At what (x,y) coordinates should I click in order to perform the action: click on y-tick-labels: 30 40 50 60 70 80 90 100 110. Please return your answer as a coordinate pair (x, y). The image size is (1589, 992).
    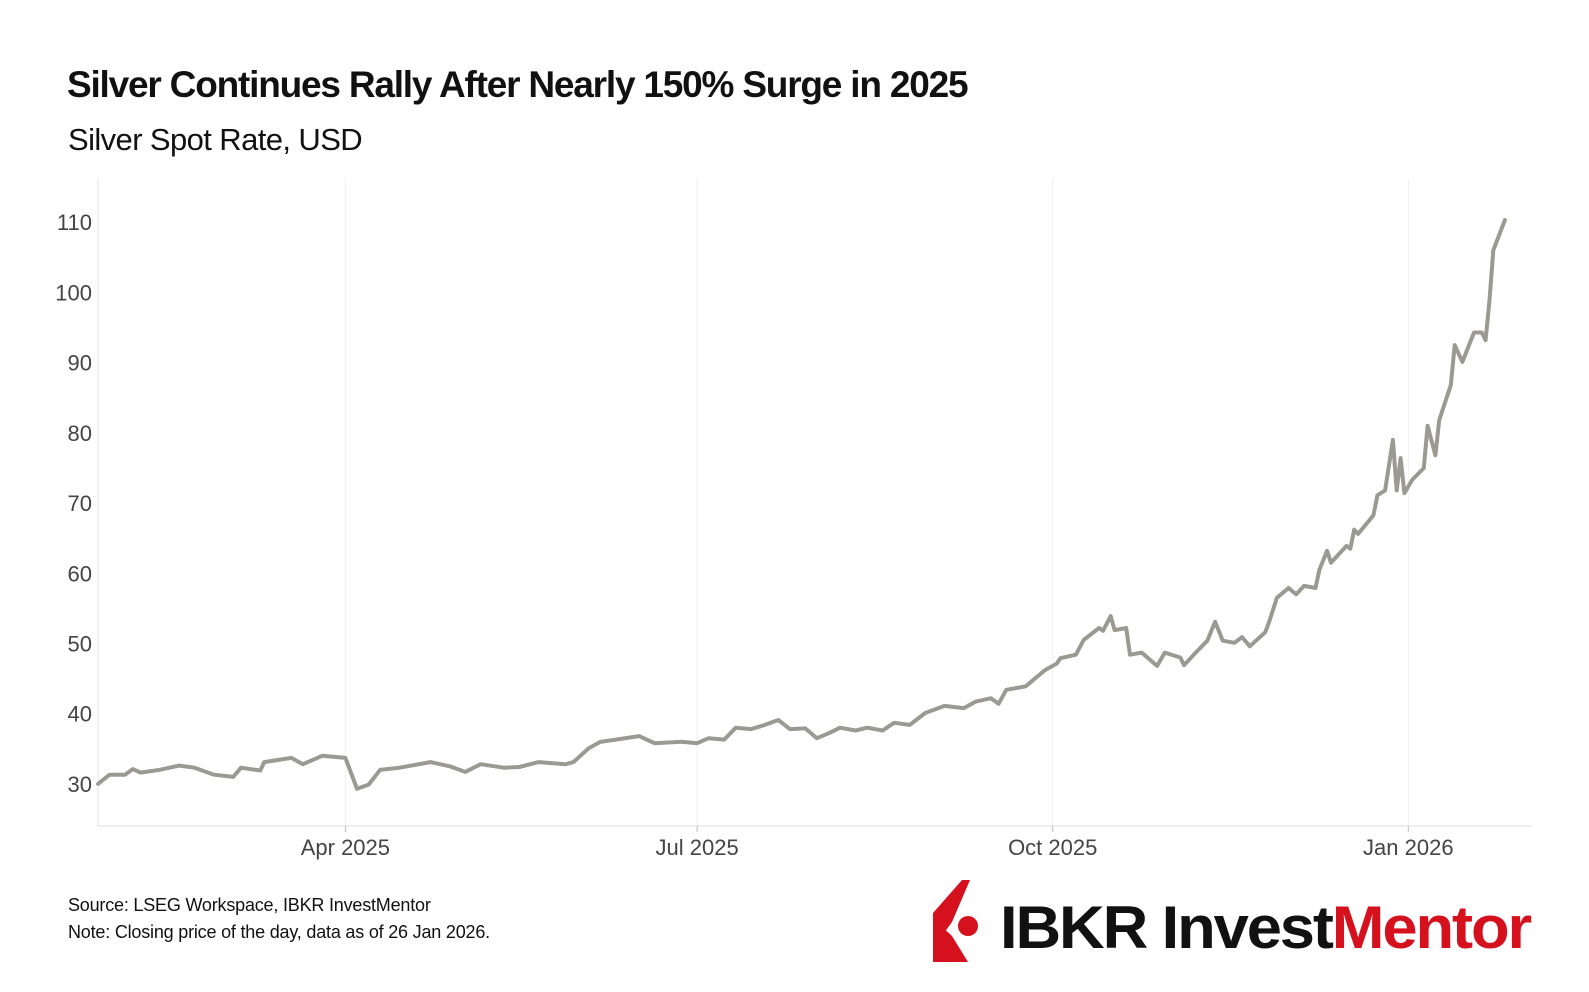
    Looking at the image, I should click on (73, 503).